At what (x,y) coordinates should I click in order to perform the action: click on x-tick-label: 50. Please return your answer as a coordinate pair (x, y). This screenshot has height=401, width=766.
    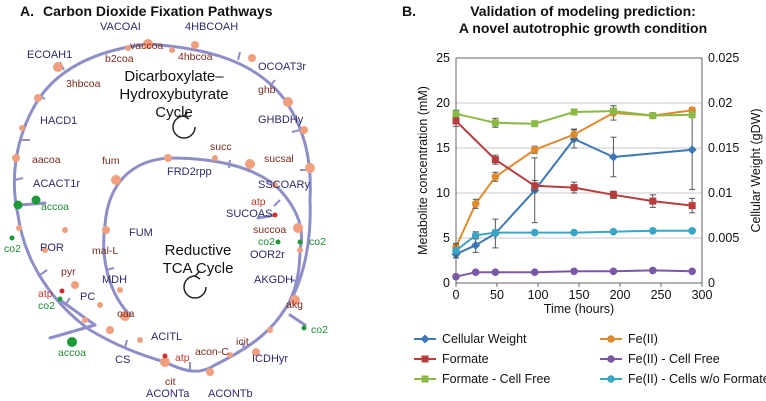
    Looking at the image, I should click on (497, 295).